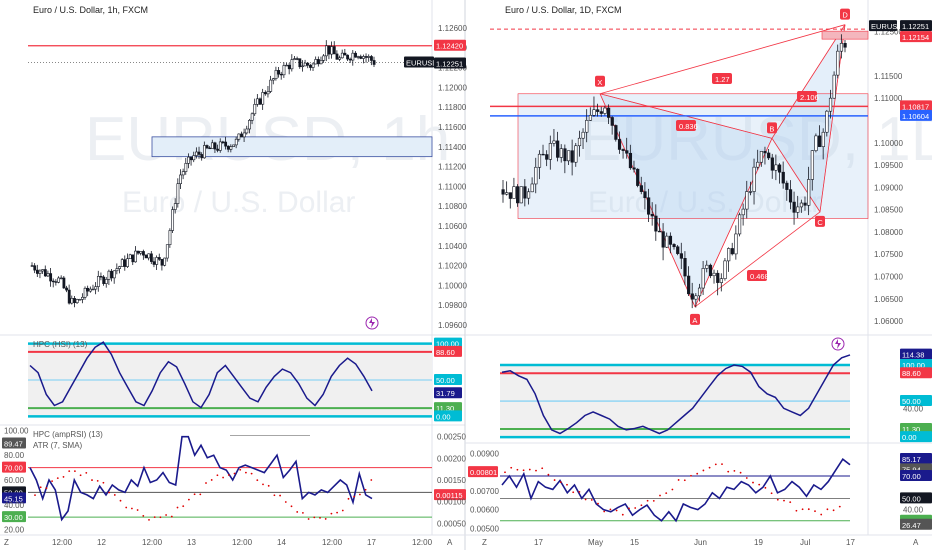  Describe the element at coordinates (915, 26) in the screenshot. I see `right-tag-last: 1.12251` at that location.